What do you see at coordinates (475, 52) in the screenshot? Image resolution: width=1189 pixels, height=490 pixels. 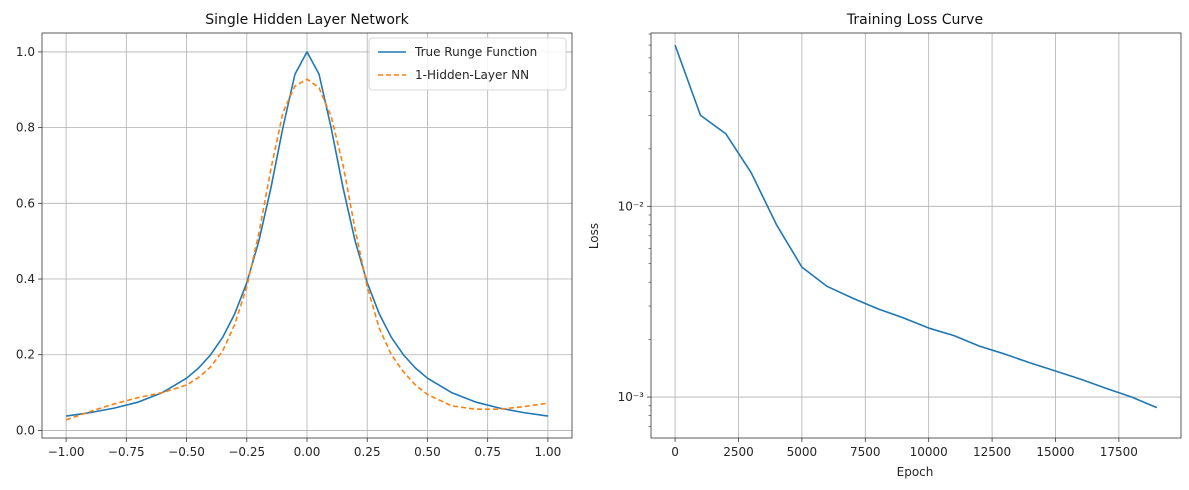 I see `legend-label-true-runge: True Runge Function` at bounding box center [475, 52].